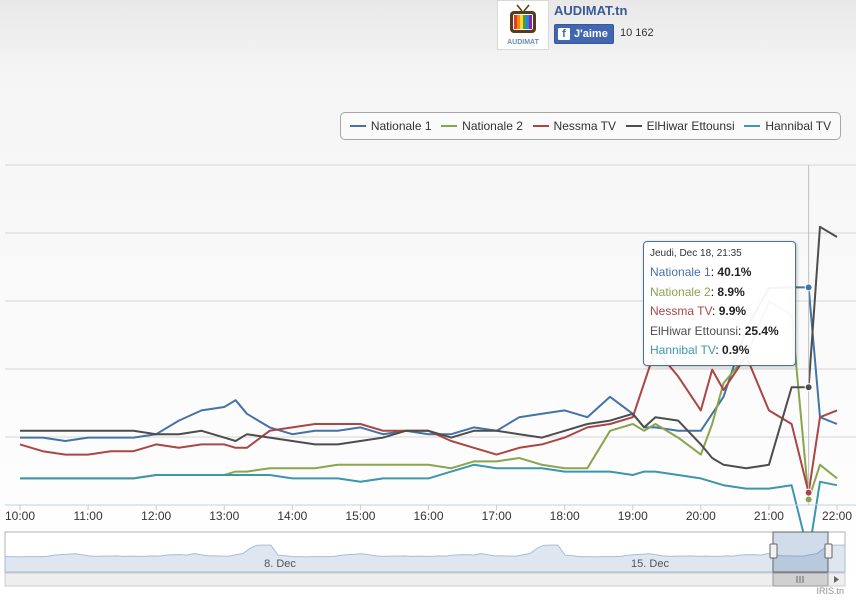 The width and height of the screenshot is (856, 601). I want to click on navigator-handle-right, so click(828, 551).